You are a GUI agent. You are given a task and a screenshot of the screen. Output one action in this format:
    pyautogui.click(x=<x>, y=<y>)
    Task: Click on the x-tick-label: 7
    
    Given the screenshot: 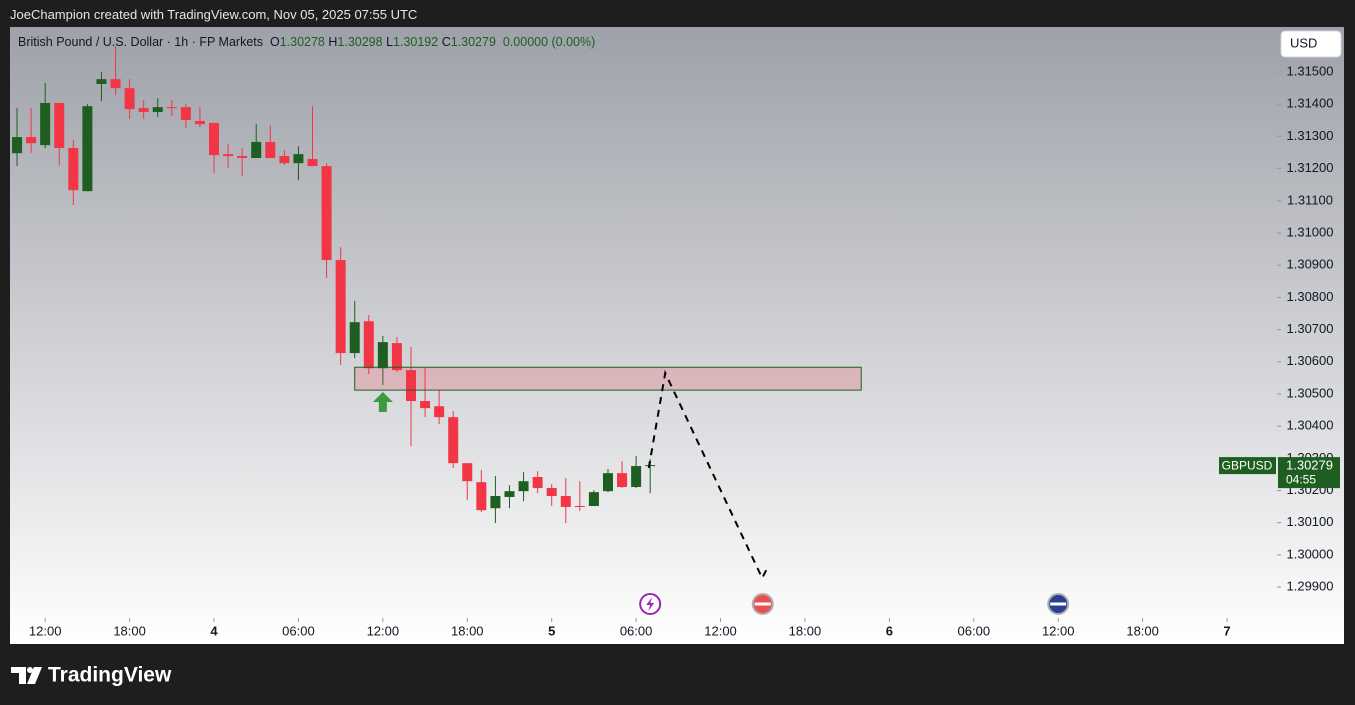 What is the action you would take?
    pyautogui.click(x=1226, y=630)
    